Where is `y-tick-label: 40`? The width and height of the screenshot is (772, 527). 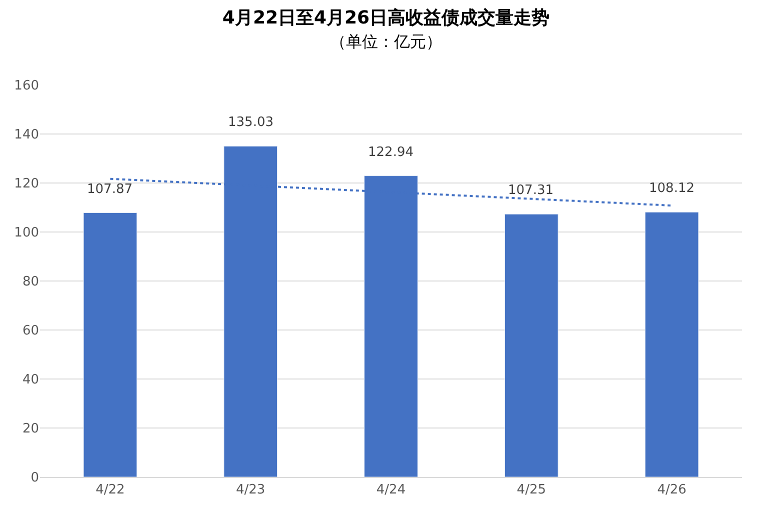
y-tick-label: 40 is located at coordinates (30, 380).